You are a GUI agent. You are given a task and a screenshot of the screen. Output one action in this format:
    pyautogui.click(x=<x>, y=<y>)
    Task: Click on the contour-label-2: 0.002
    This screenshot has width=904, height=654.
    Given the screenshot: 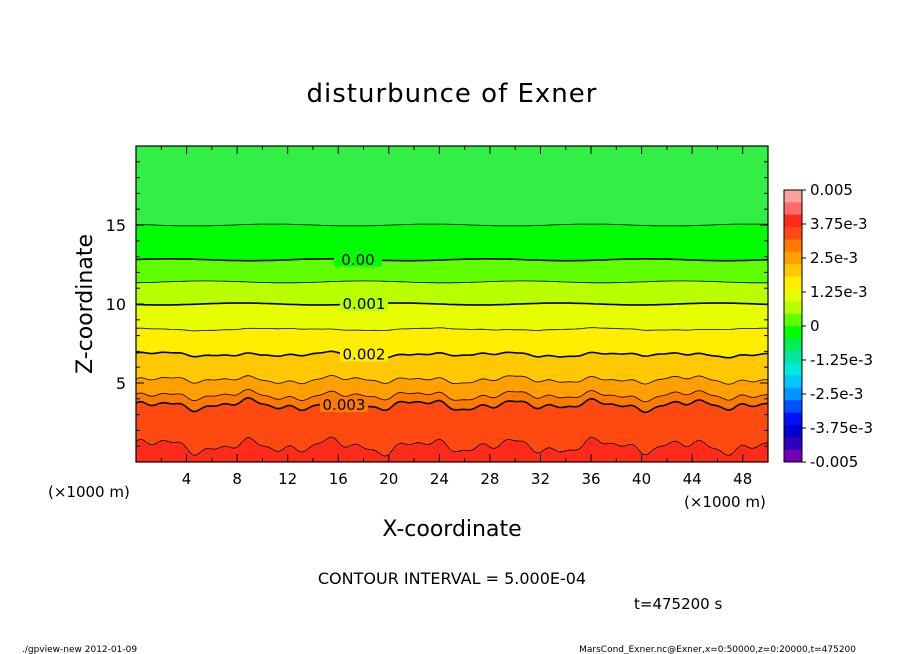 What is the action you would take?
    pyautogui.click(x=364, y=355)
    